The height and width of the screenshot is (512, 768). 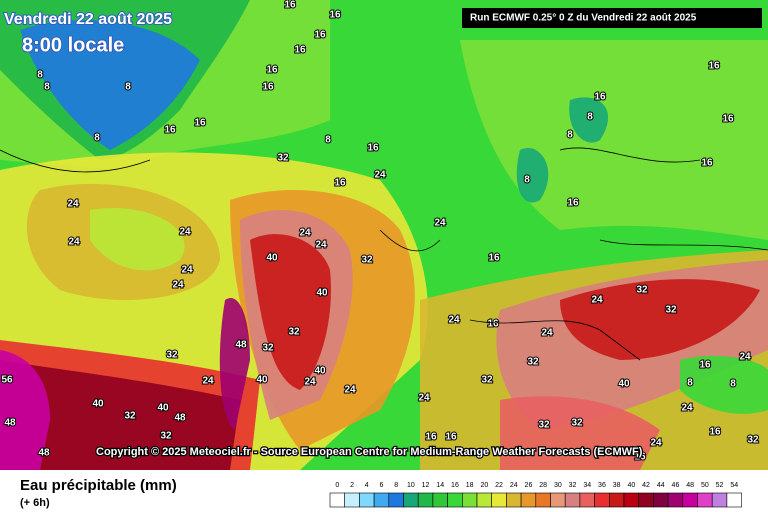 What do you see at coordinates (411, 485) in the screenshot?
I see `scale-label: 10` at bounding box center [411, 485].